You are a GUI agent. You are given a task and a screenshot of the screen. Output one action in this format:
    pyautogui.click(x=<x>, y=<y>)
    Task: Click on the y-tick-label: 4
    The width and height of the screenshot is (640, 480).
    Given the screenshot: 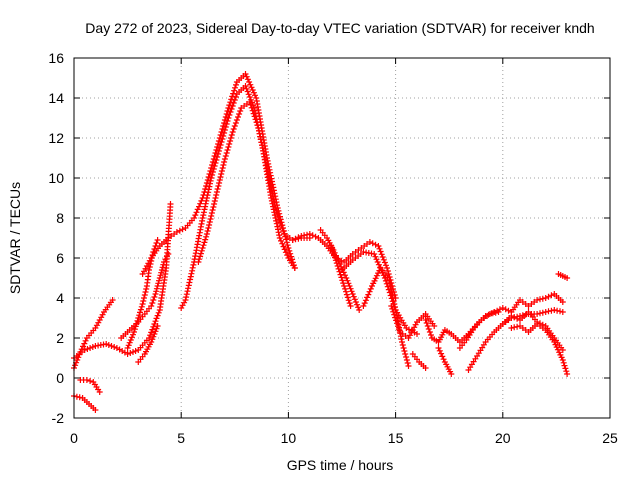 What is the action you would take?
    pyautogui.click(x=60, y=298)
    